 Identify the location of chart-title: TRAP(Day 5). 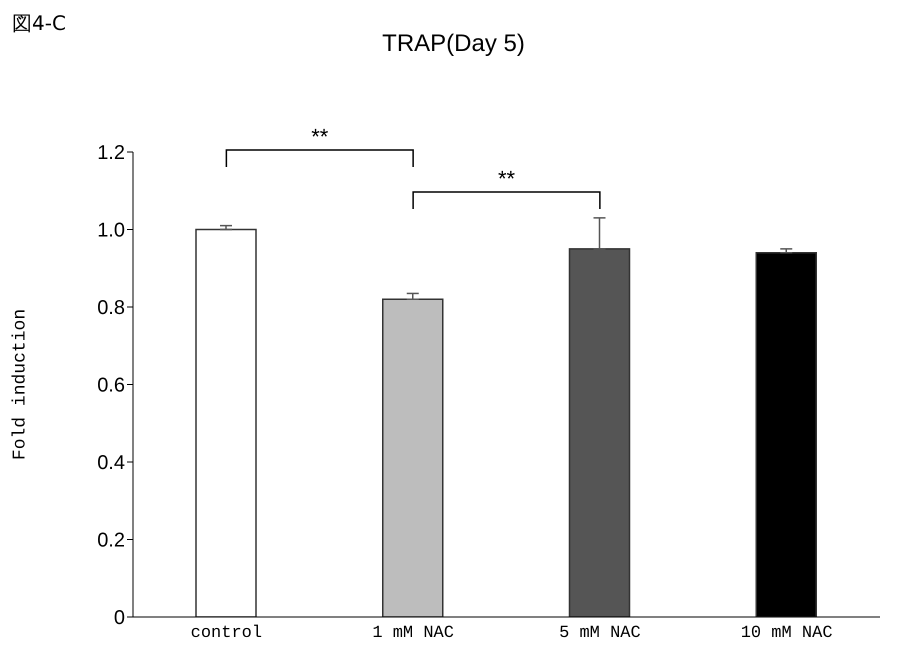
(453, 43).